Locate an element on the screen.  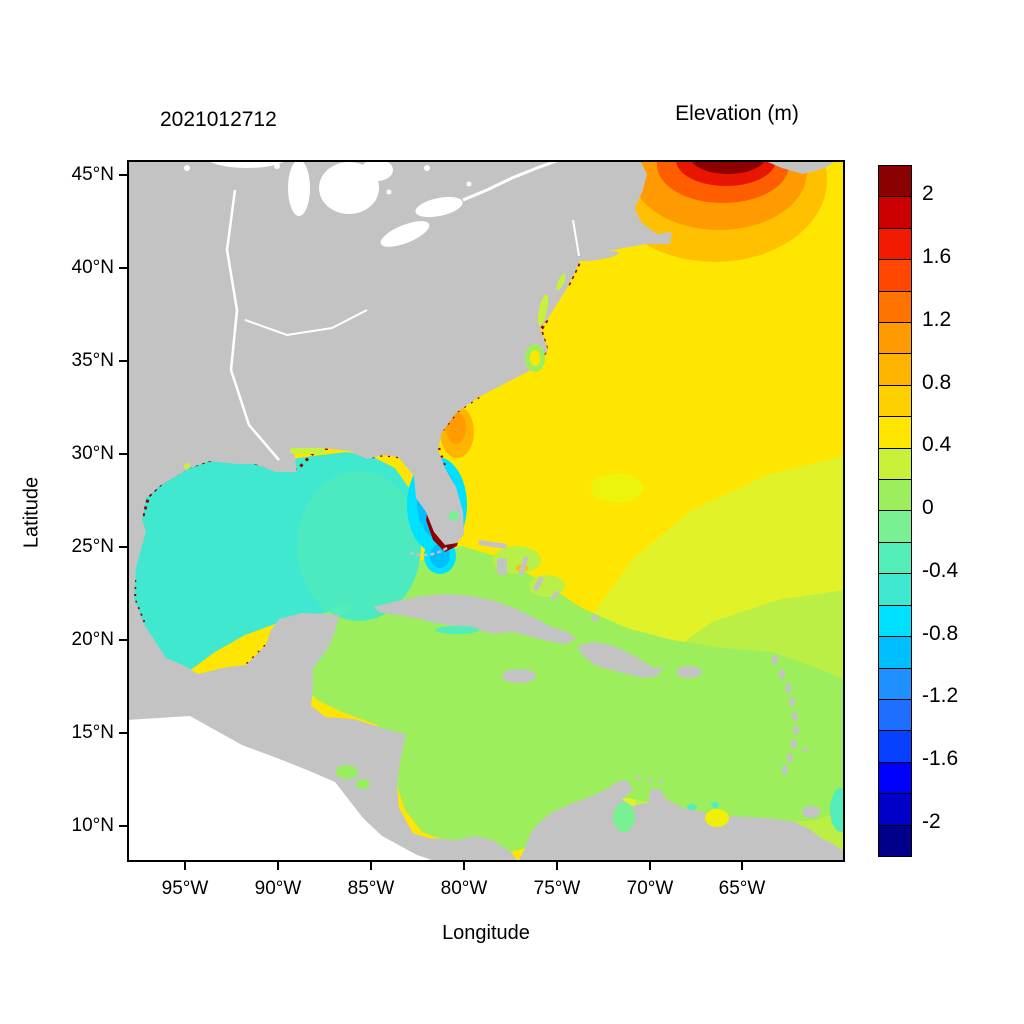
x-tick-label: 85°W is located at coordinates (371, 888).